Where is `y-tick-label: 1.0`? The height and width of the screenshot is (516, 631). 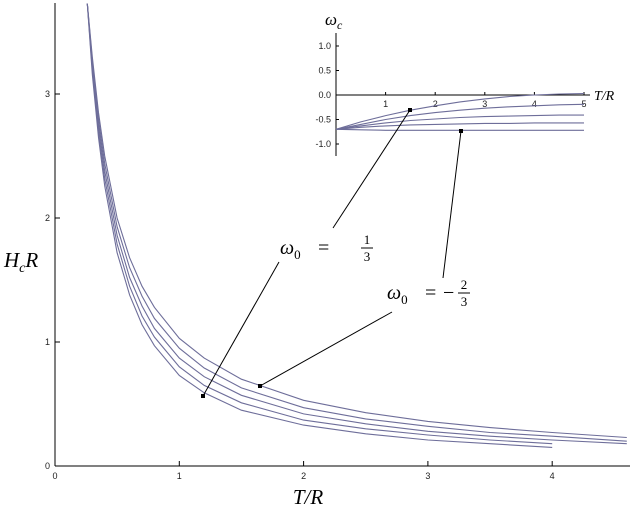
y-tick-label: 1.0 is located at coordinates (324, 46).